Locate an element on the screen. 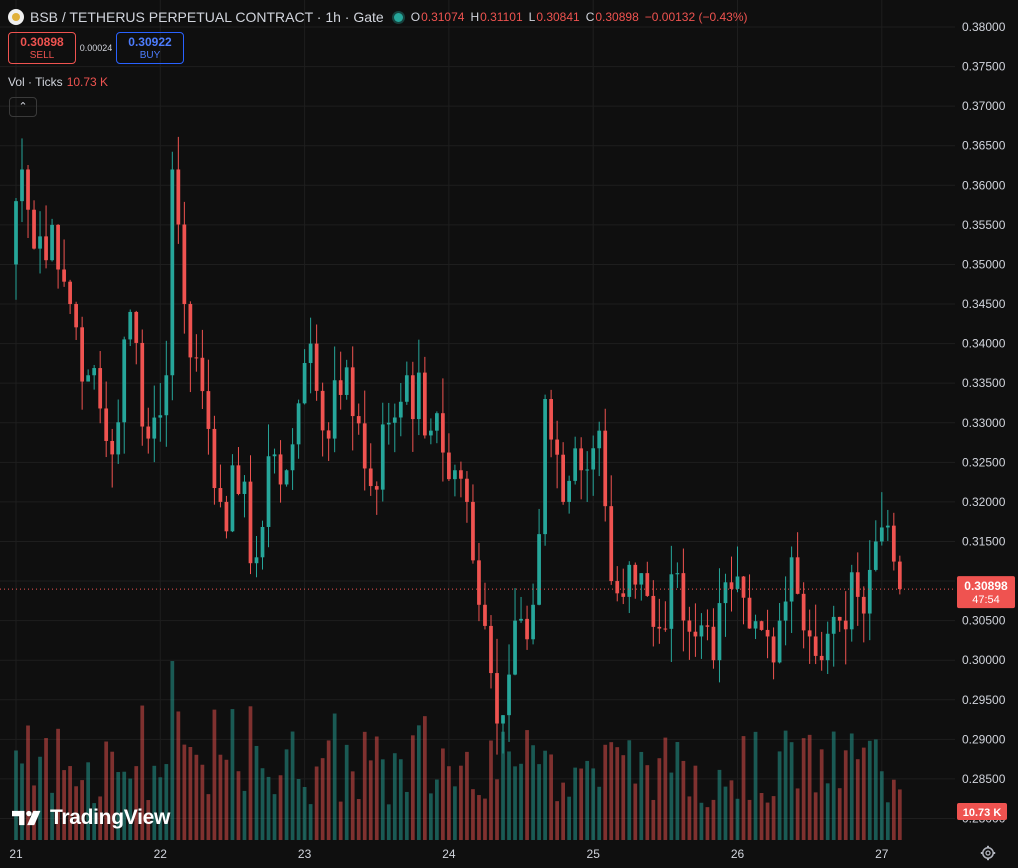 Image resolution: width=1018 pixels, height=868 pixels. buy-button: 0.30922 BUY is located at coordinates (150, 48).